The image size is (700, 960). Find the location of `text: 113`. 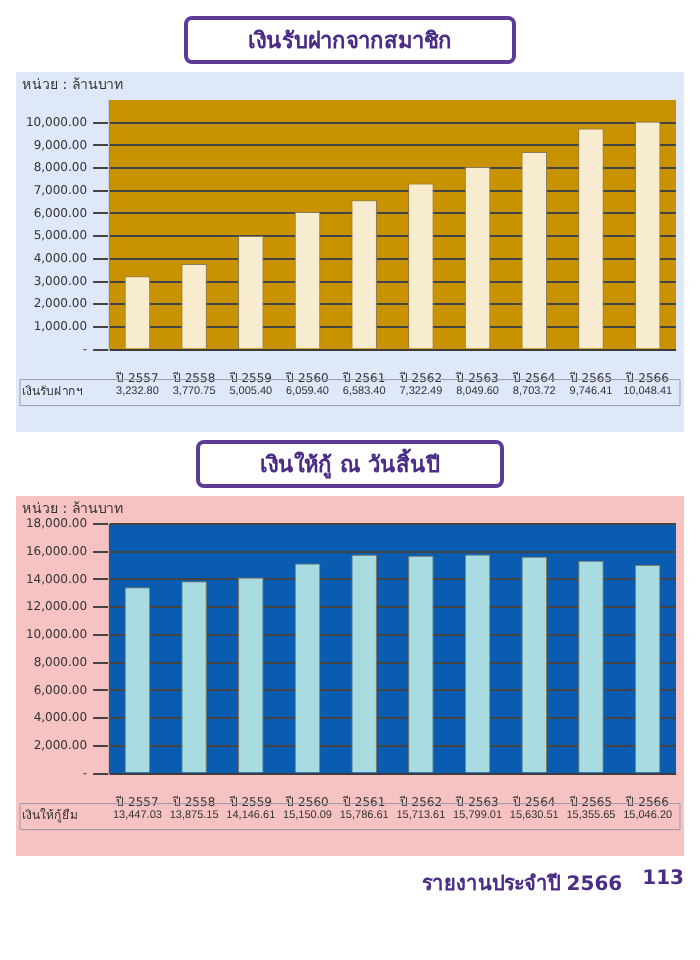

text: 113 is located at coordinates (663, 881).